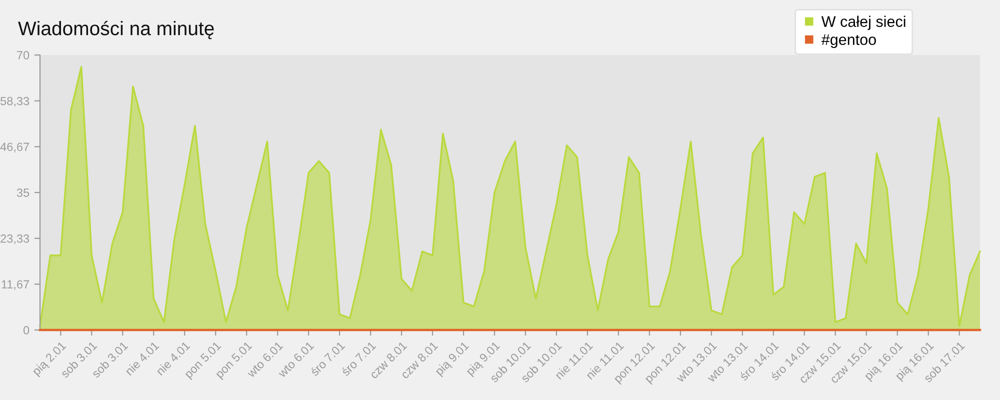 This screenshot has height=400, width=1000. What do you see at coordinates (15, 285) in the screenshot?
I see `y-tick-label: 11,67` at bounding box center [15, 285].